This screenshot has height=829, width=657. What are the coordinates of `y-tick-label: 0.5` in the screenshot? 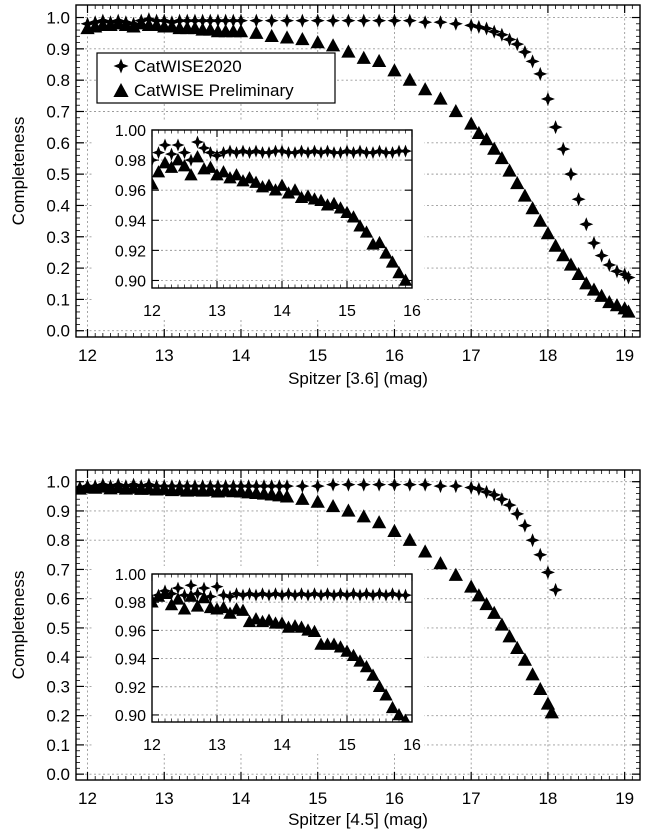 It's located at (58, 628).